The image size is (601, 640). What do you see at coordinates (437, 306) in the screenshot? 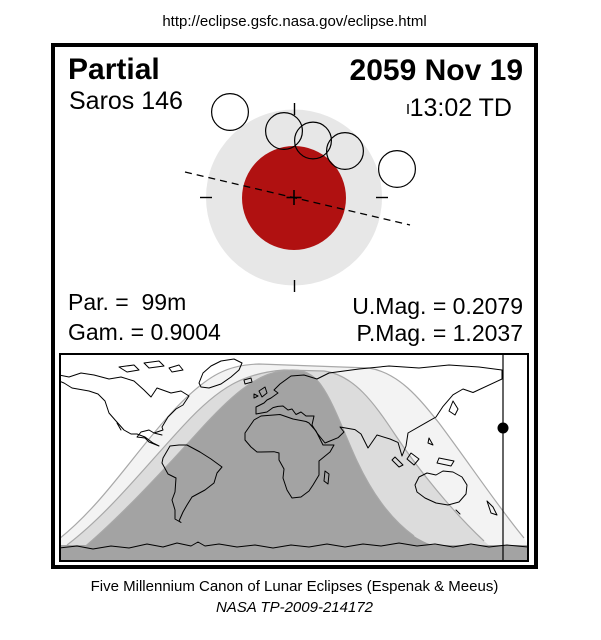
I see `umbral-magnitude-value: U.Mag. = 0.2079` at bounding box center [437, 306].